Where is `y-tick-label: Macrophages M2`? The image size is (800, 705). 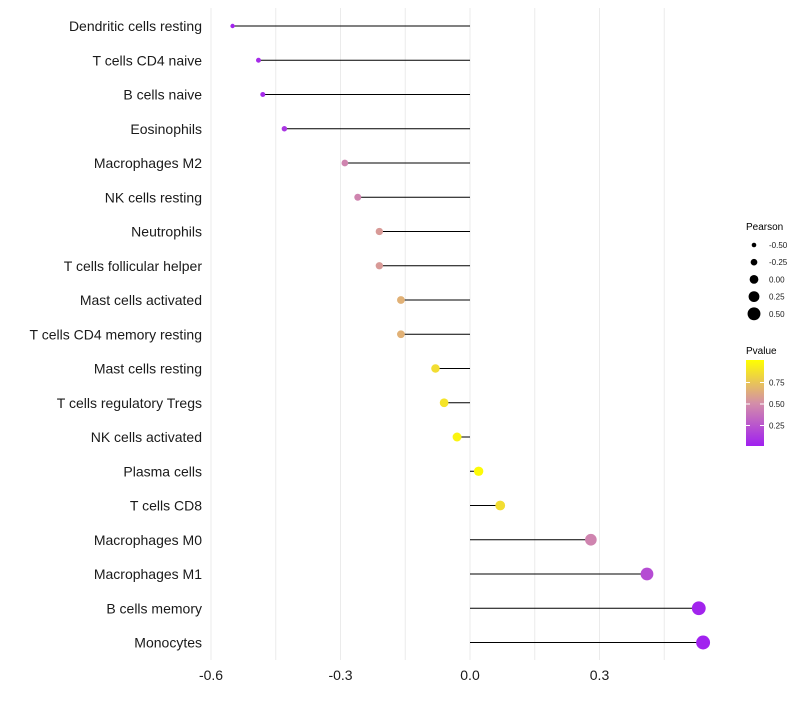
y-tick-label: Macrophages M2 is located at coordinates (148, 163).